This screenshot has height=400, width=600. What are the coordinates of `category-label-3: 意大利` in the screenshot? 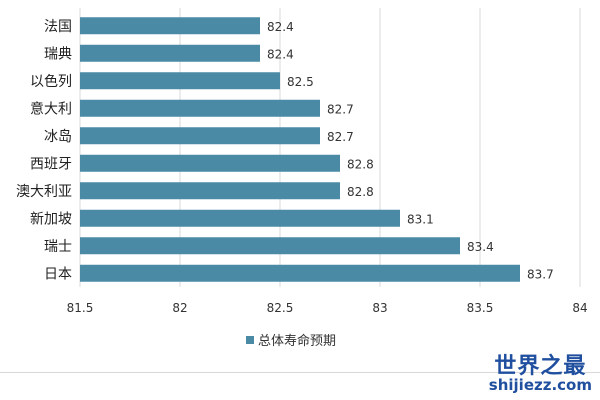 It's located at (51, 108).